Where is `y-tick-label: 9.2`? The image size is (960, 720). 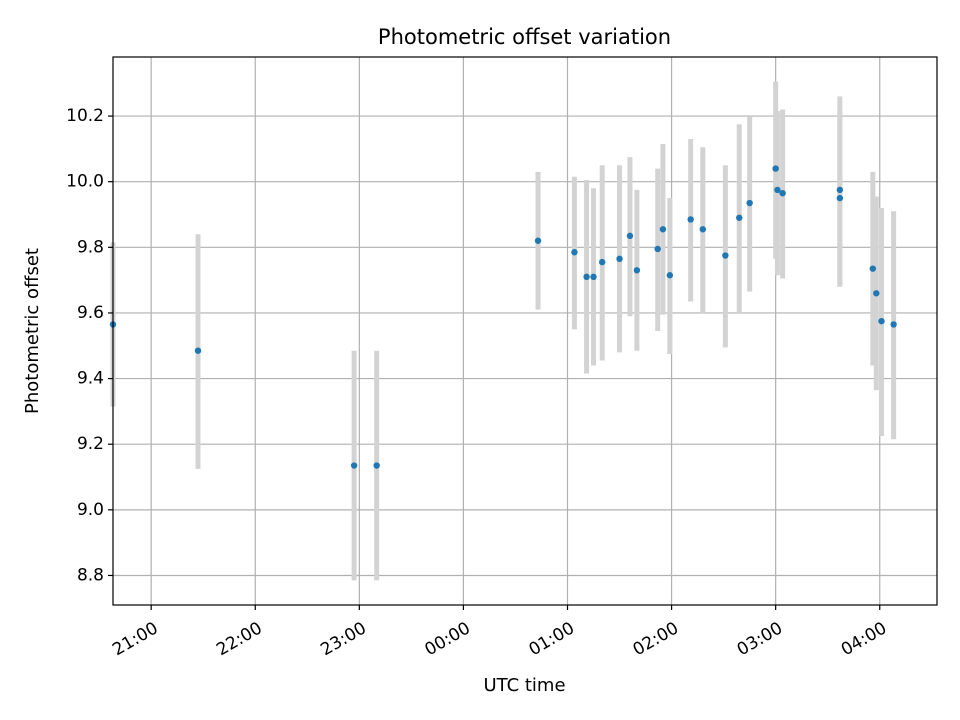
y-tick-label: 9.2 is located at coordinates (90, 444).